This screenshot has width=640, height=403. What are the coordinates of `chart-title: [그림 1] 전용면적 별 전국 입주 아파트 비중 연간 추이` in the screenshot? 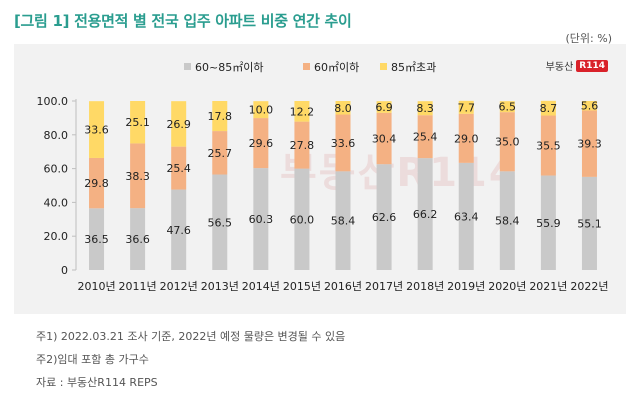 It's located at (183, 21).